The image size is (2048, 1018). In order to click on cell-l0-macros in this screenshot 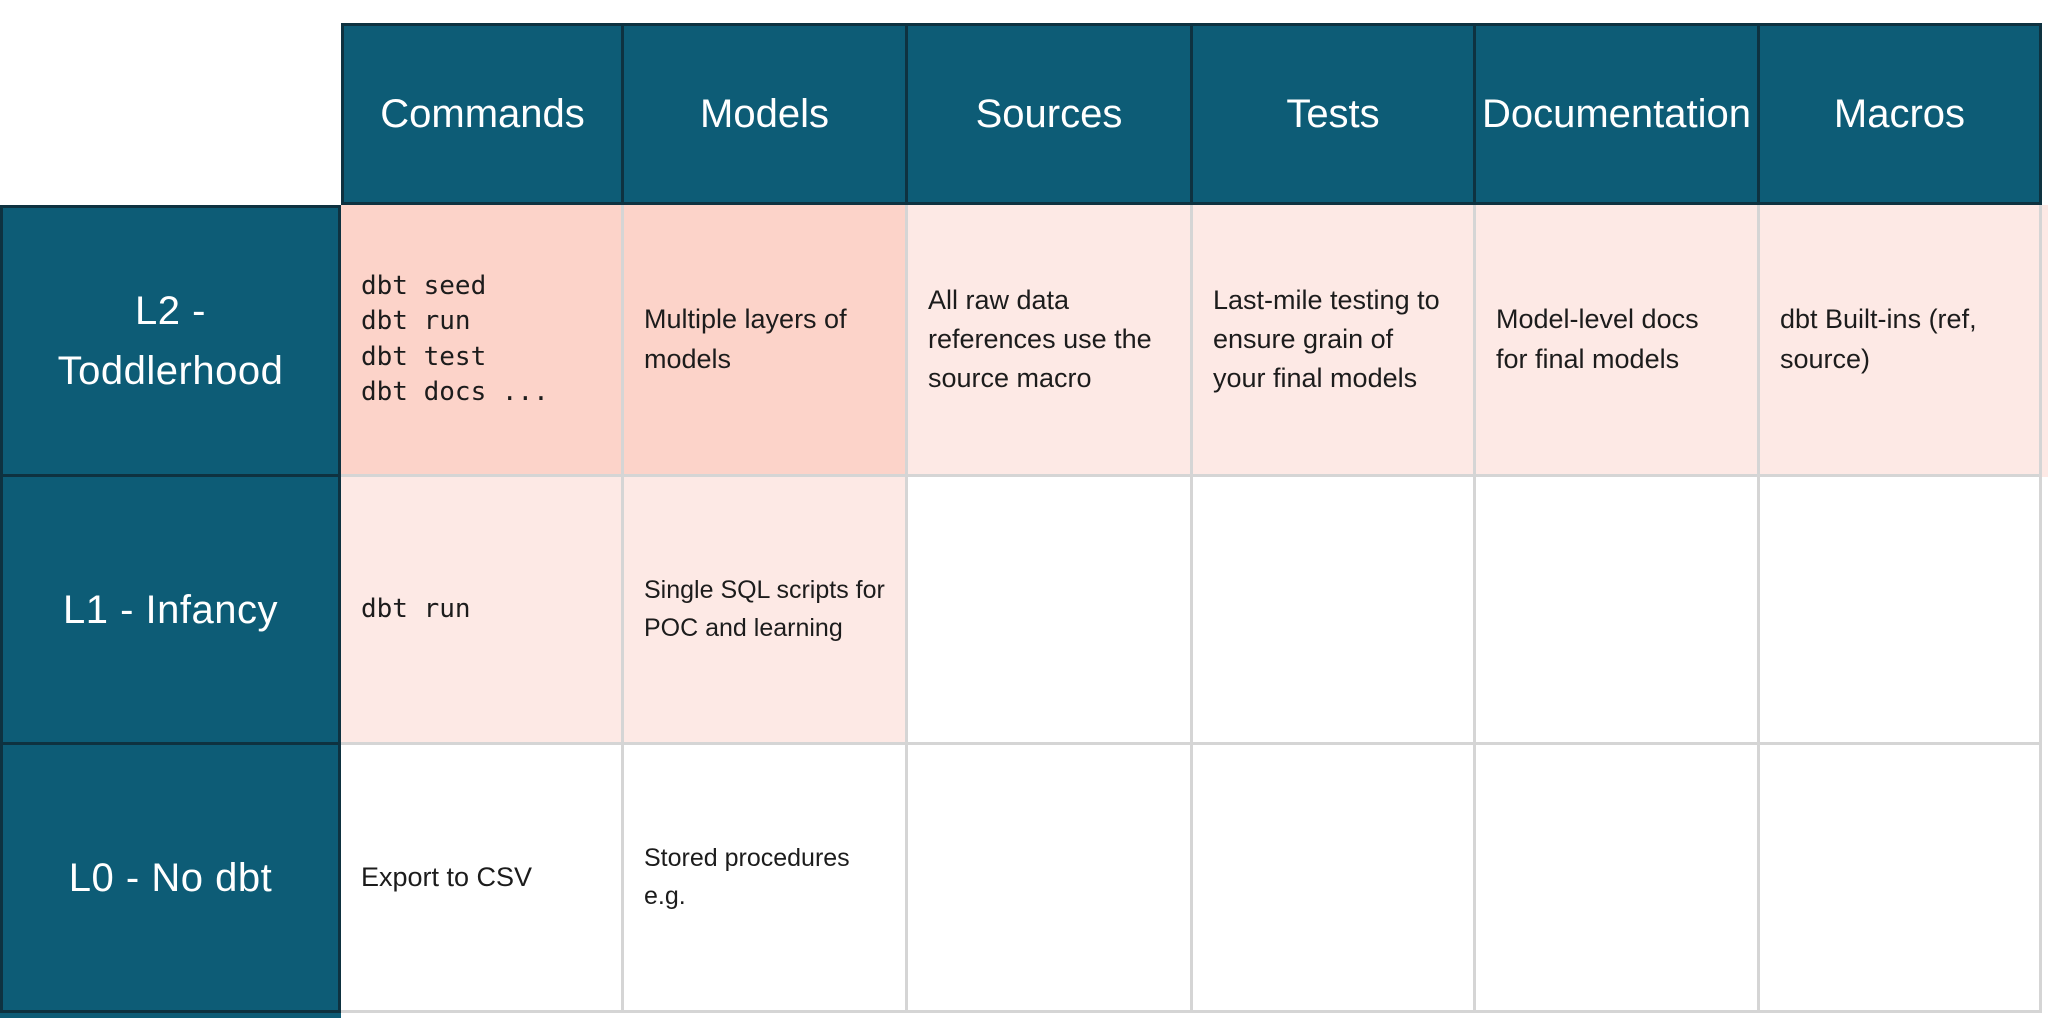, I will do `click(1901, 879)`.